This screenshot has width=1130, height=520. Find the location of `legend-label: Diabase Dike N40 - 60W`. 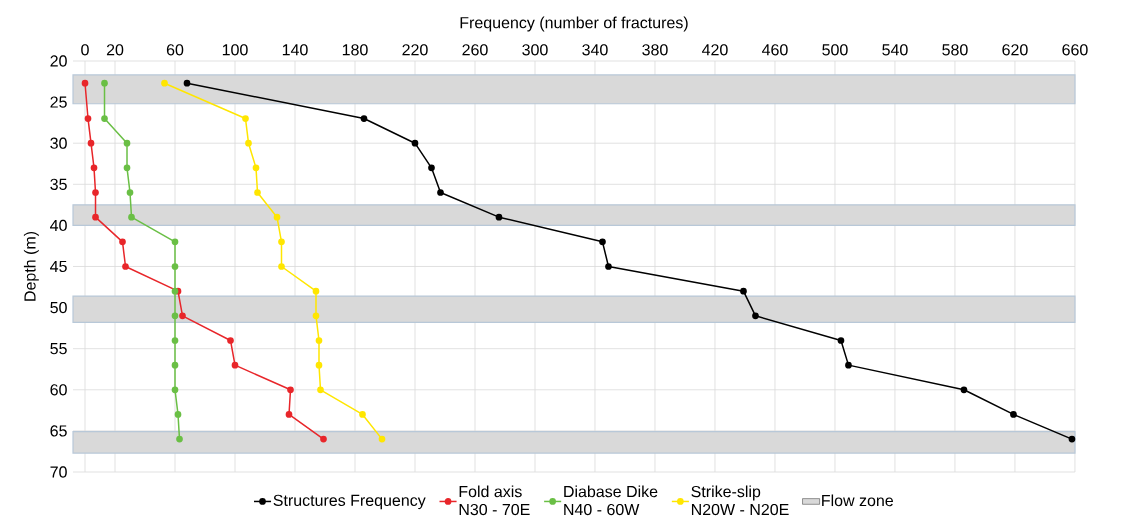

legend-label: Diabase Dike N40 - 60W is located at coordinates (611, 500).